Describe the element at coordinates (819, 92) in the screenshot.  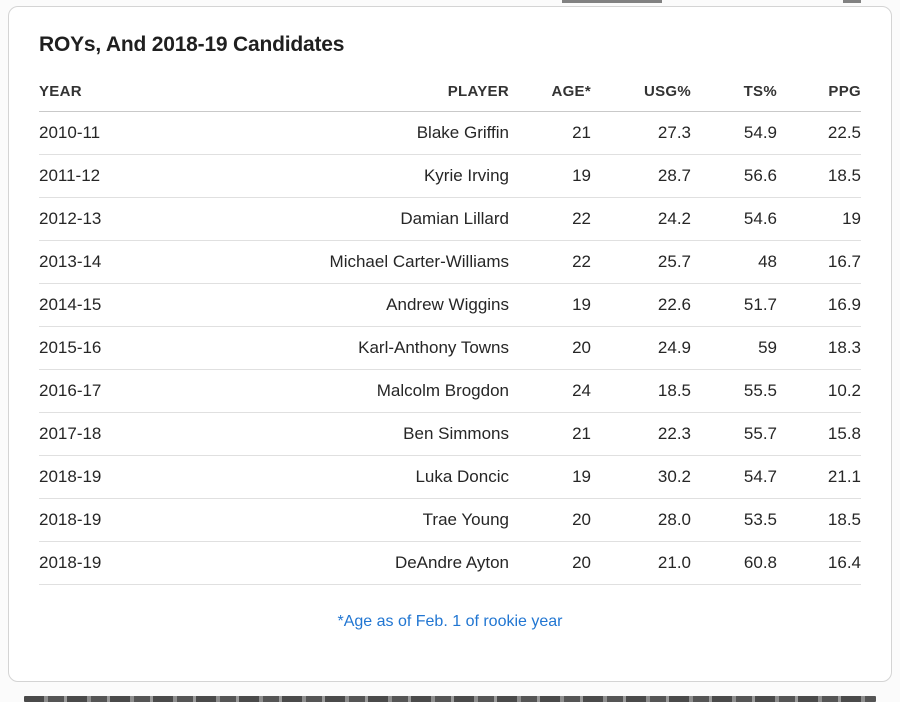
I see `column-header-ppg: PPG` at that location.